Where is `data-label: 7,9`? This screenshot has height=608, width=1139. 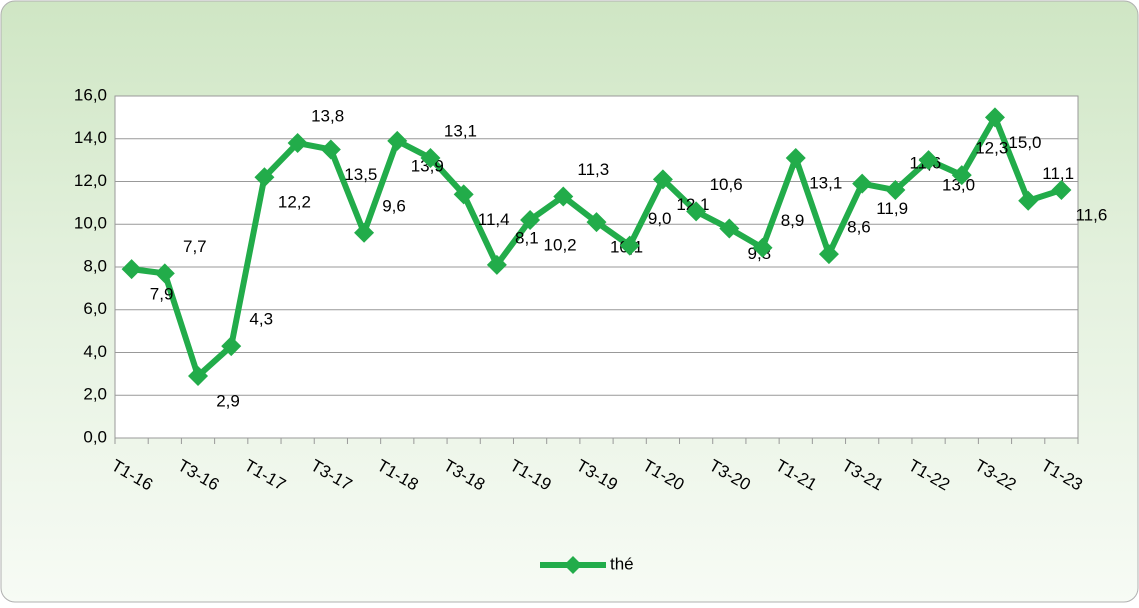
data-label: 7,9 is located at coordinates (162, 294).